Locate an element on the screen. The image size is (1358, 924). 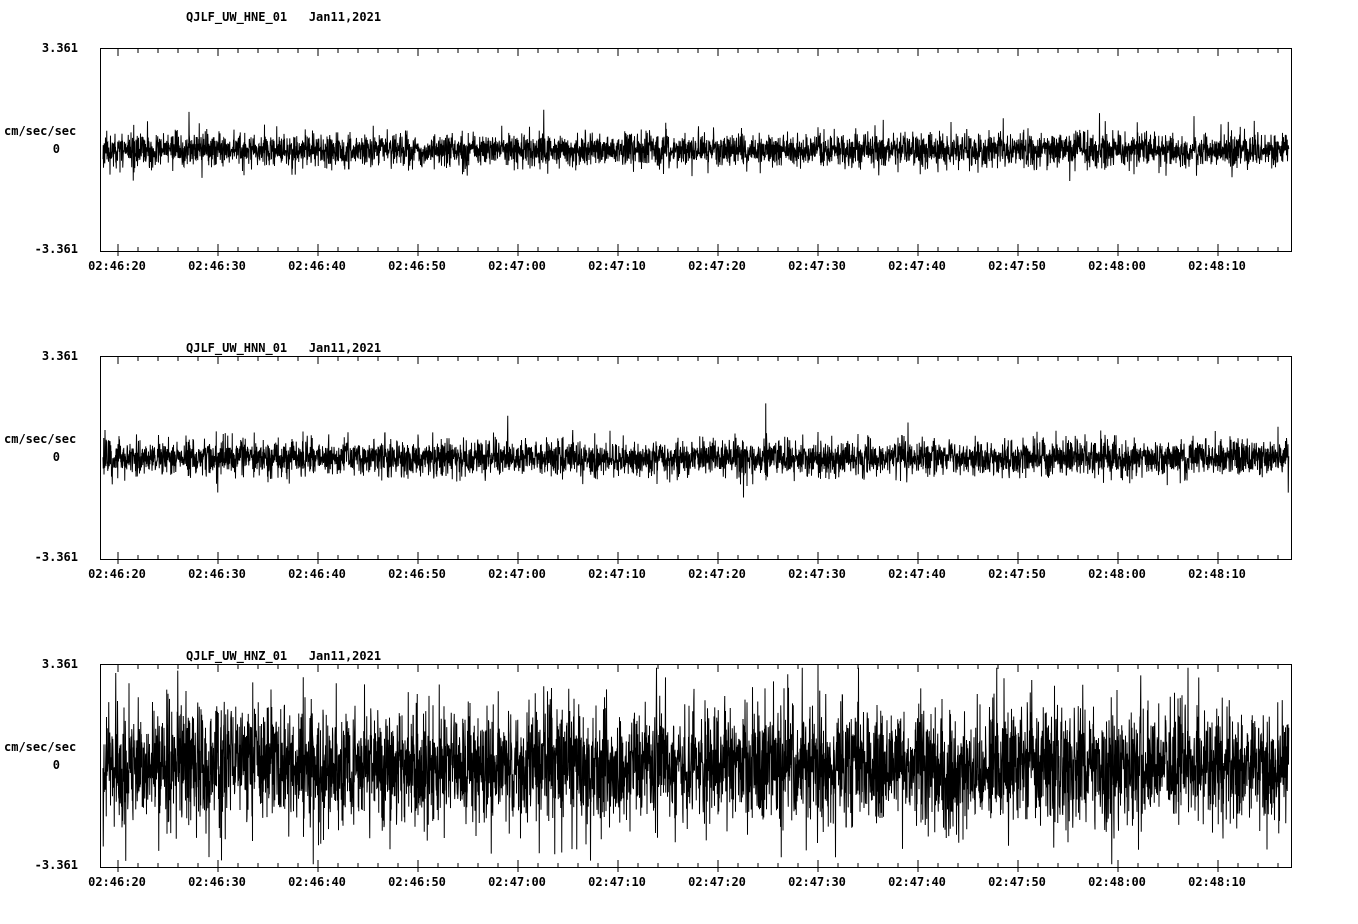
panel-title: QJLF_UW_HNE_01 Jan11,2021 is located at coordinates (284, 17).